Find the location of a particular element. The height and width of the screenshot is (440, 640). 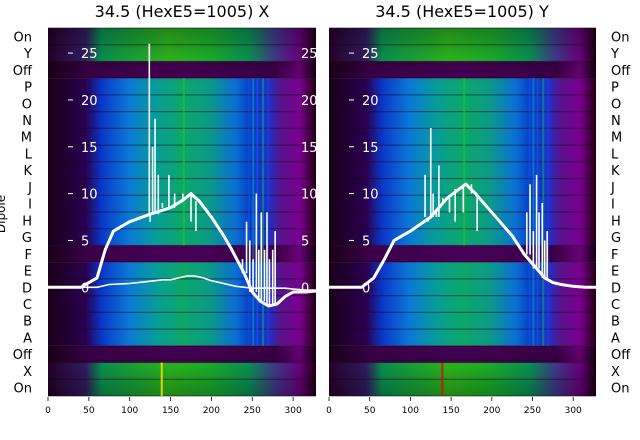

left-row-labels: On Y Off PONMLKJIHGFEDCBA Off X On is located at coordinates (23, 213).